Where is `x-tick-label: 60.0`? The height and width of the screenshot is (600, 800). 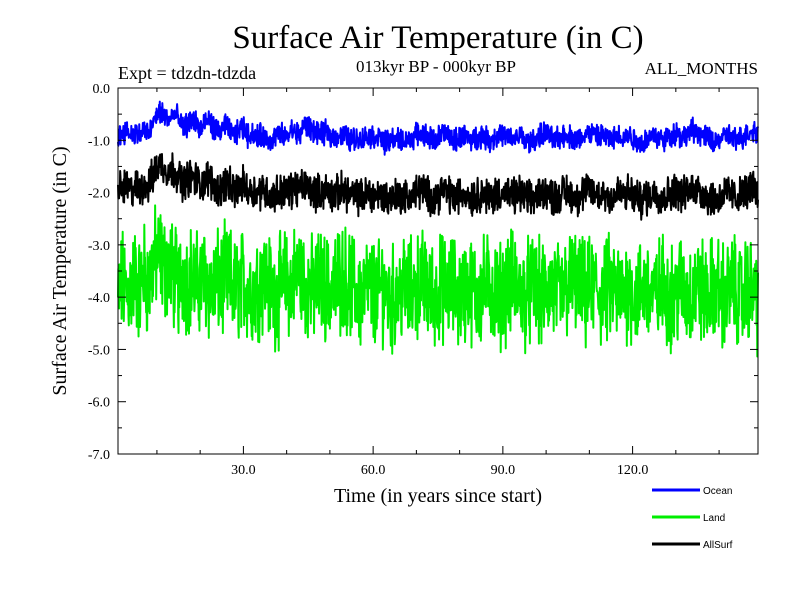
x-tick-label: 60.0 is located at coordinates (373, 470).